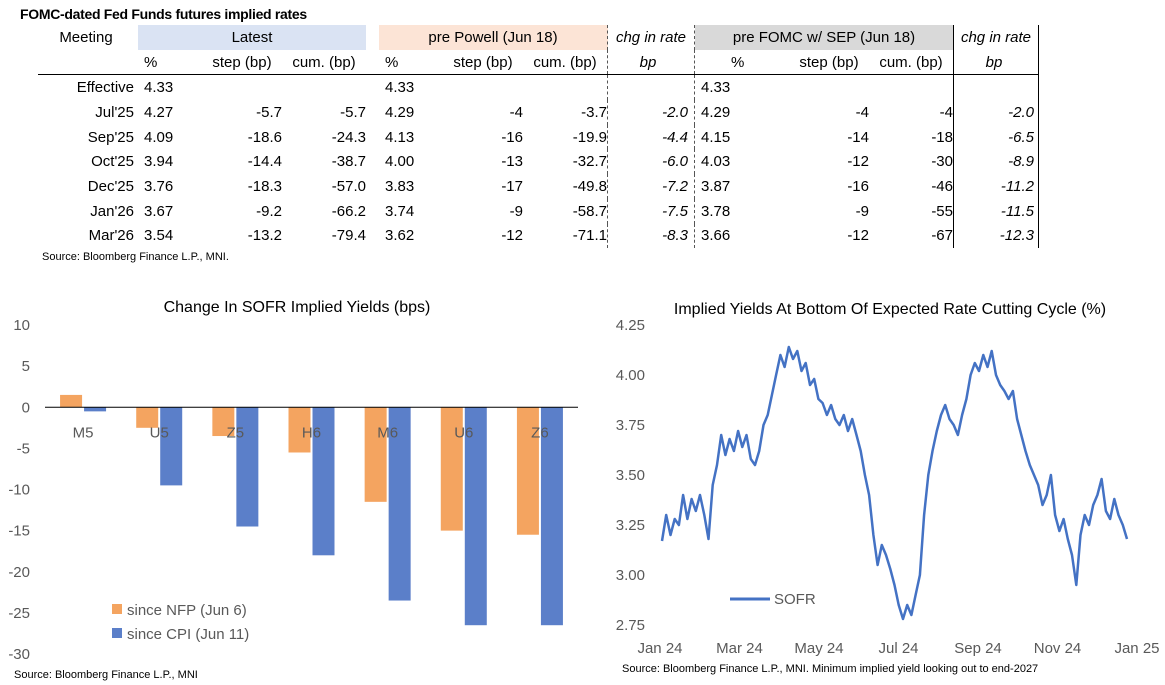  I want to click on bar-category-label: Z6, so click(540, 432).